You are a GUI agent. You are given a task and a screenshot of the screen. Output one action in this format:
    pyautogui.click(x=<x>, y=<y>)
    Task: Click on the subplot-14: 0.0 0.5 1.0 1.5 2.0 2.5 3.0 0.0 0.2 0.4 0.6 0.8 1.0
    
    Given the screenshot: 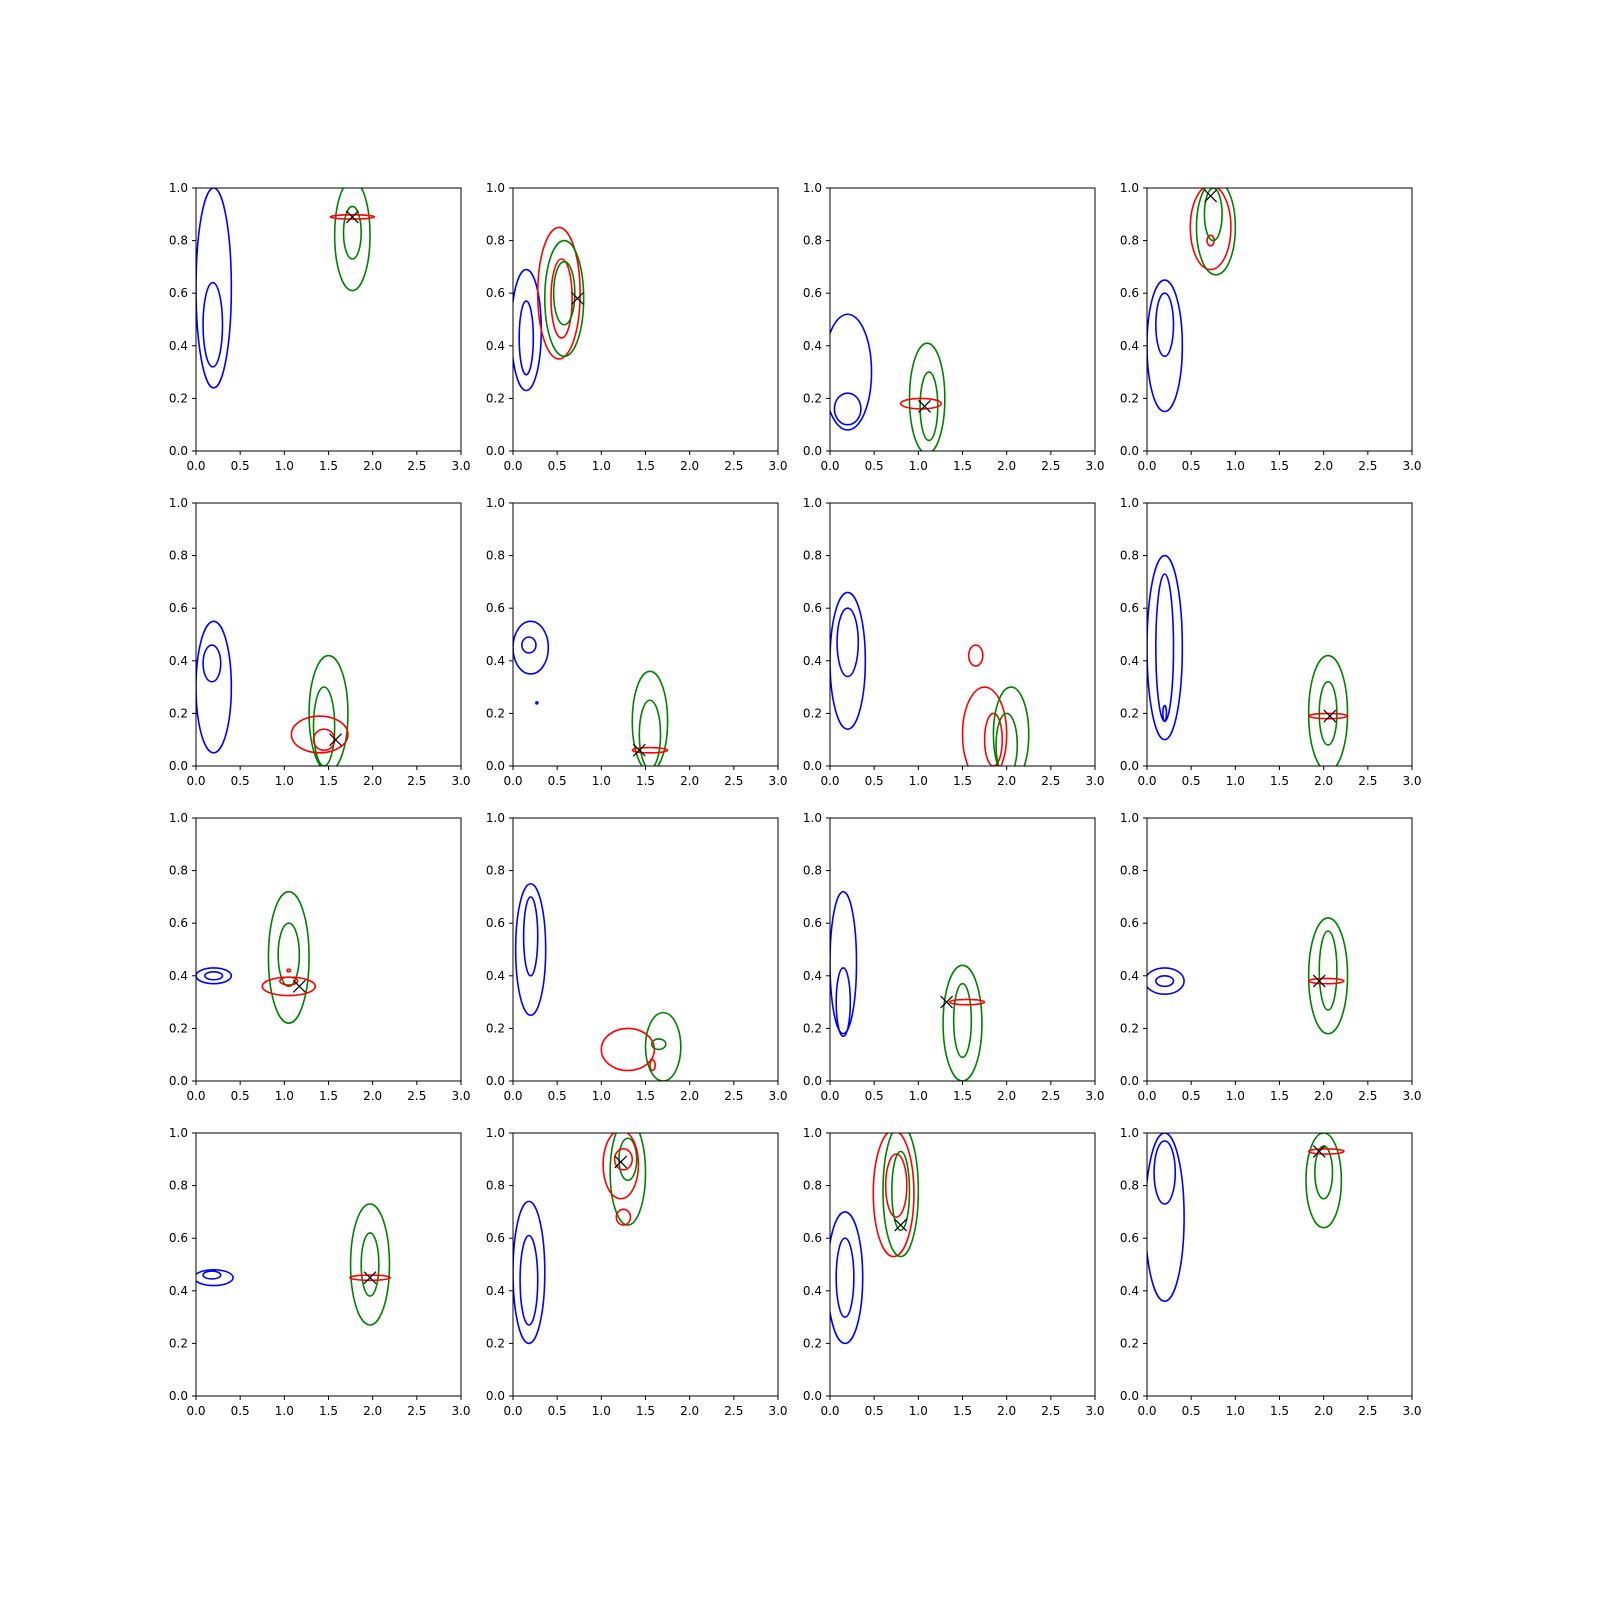 What is the action you would take?
    pyautogui.click(x=637, y=1272)
    